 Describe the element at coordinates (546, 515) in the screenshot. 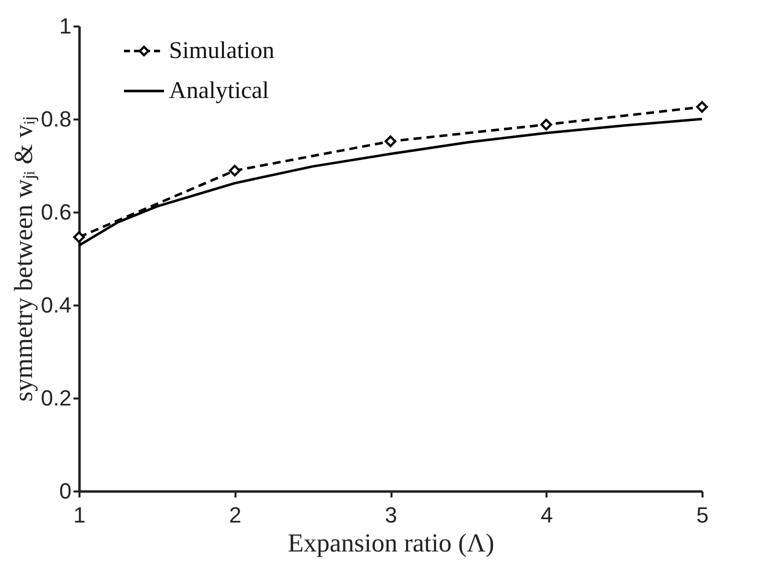

I see `x-tick-label: 4` at that location.